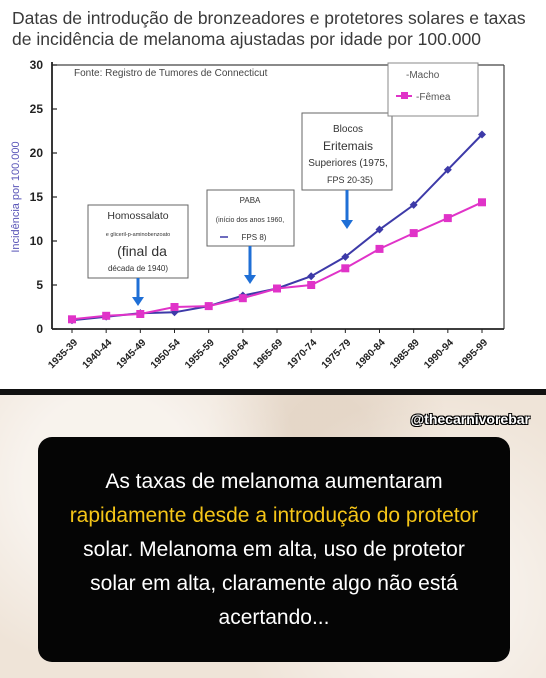  What do you see at coordinates (250, 200) in the screenshot?
I see `annotation-paba-title: PABA` at bounding box center [250, 200].